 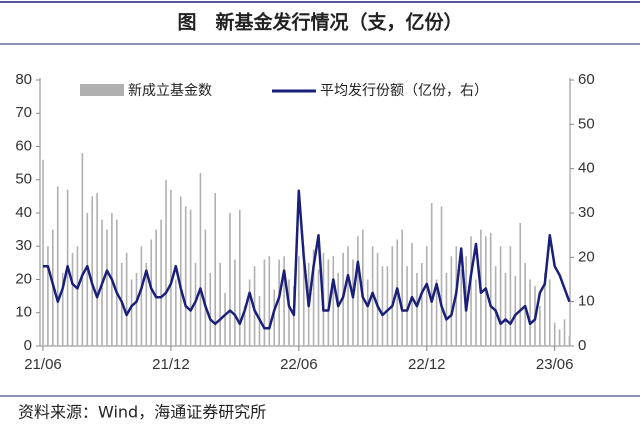 What do you see at coordinates (28, 345) in the screenshot?
I see `y-tick-label: 0` at bounding box center [28, 345].